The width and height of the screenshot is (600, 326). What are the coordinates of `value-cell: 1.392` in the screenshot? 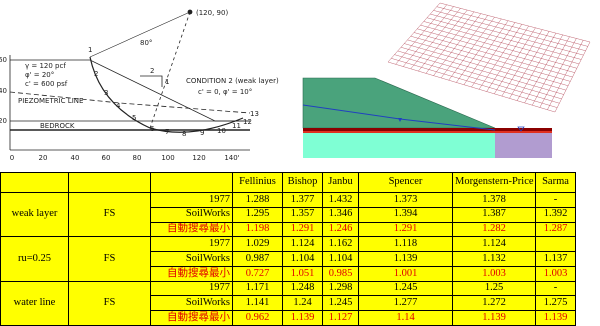 It's located at (555, 214).